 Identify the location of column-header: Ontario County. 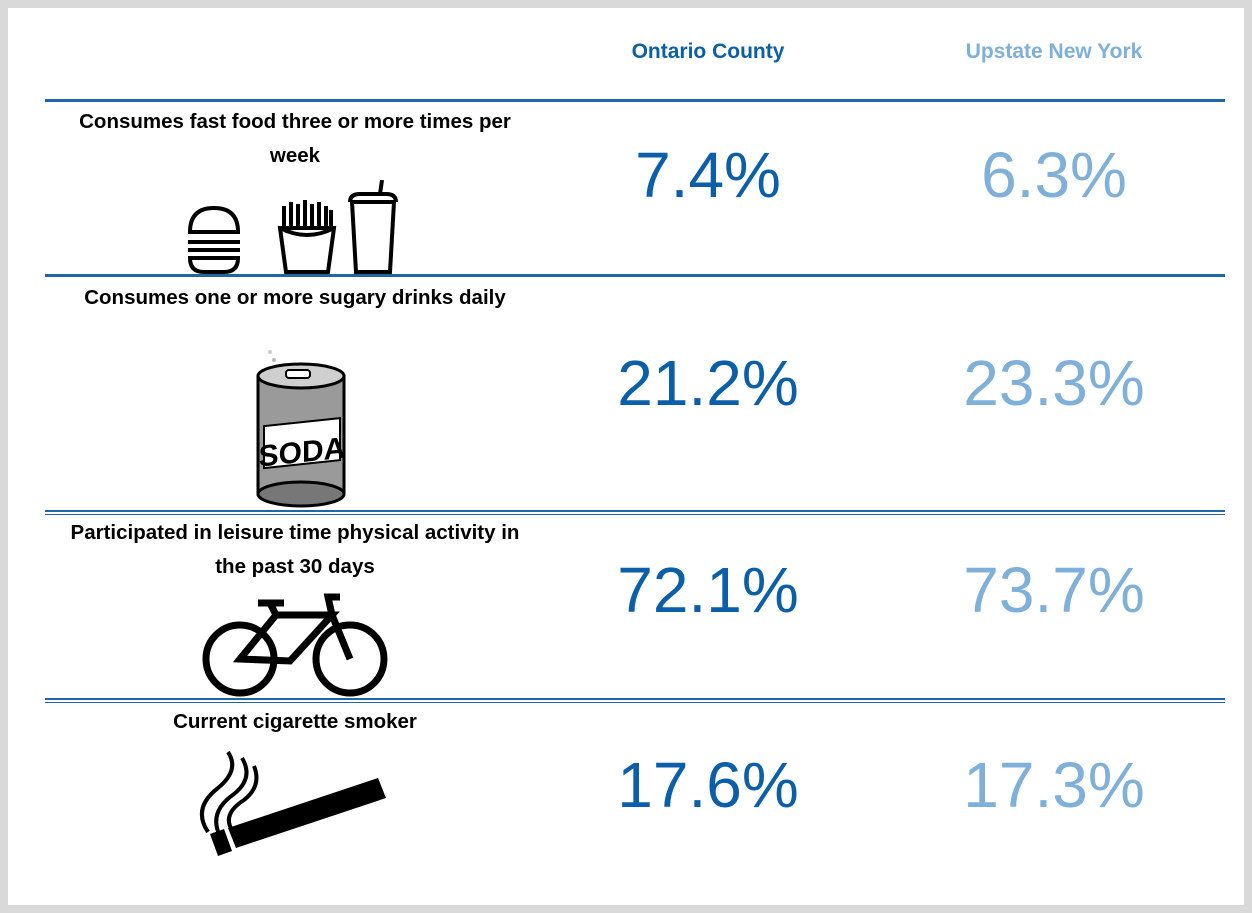
(708, 51).